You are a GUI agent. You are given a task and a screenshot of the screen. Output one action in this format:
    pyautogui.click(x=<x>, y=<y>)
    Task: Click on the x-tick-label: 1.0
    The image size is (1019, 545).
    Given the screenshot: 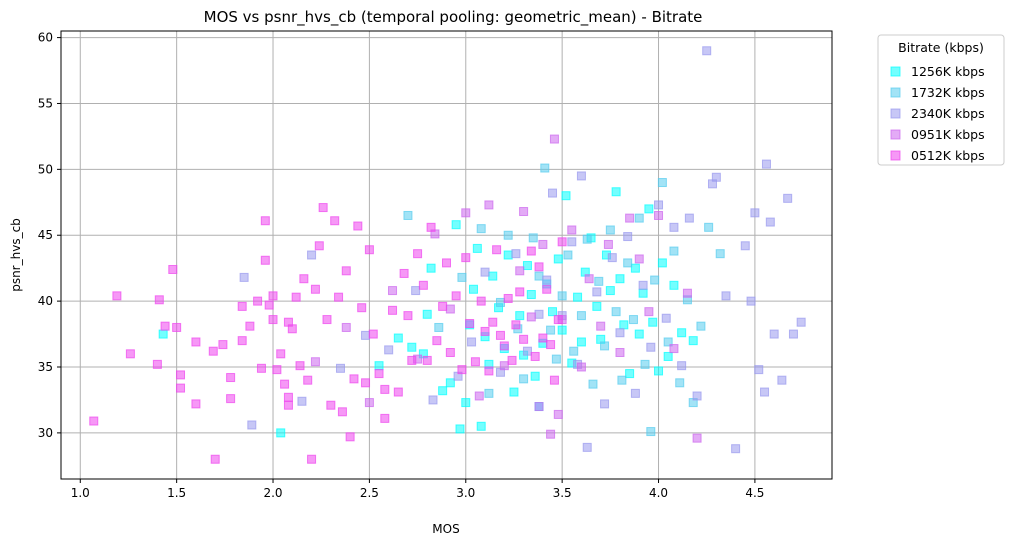 What is the action you would take?
    pyautogui.click(x=80, y=493)
    